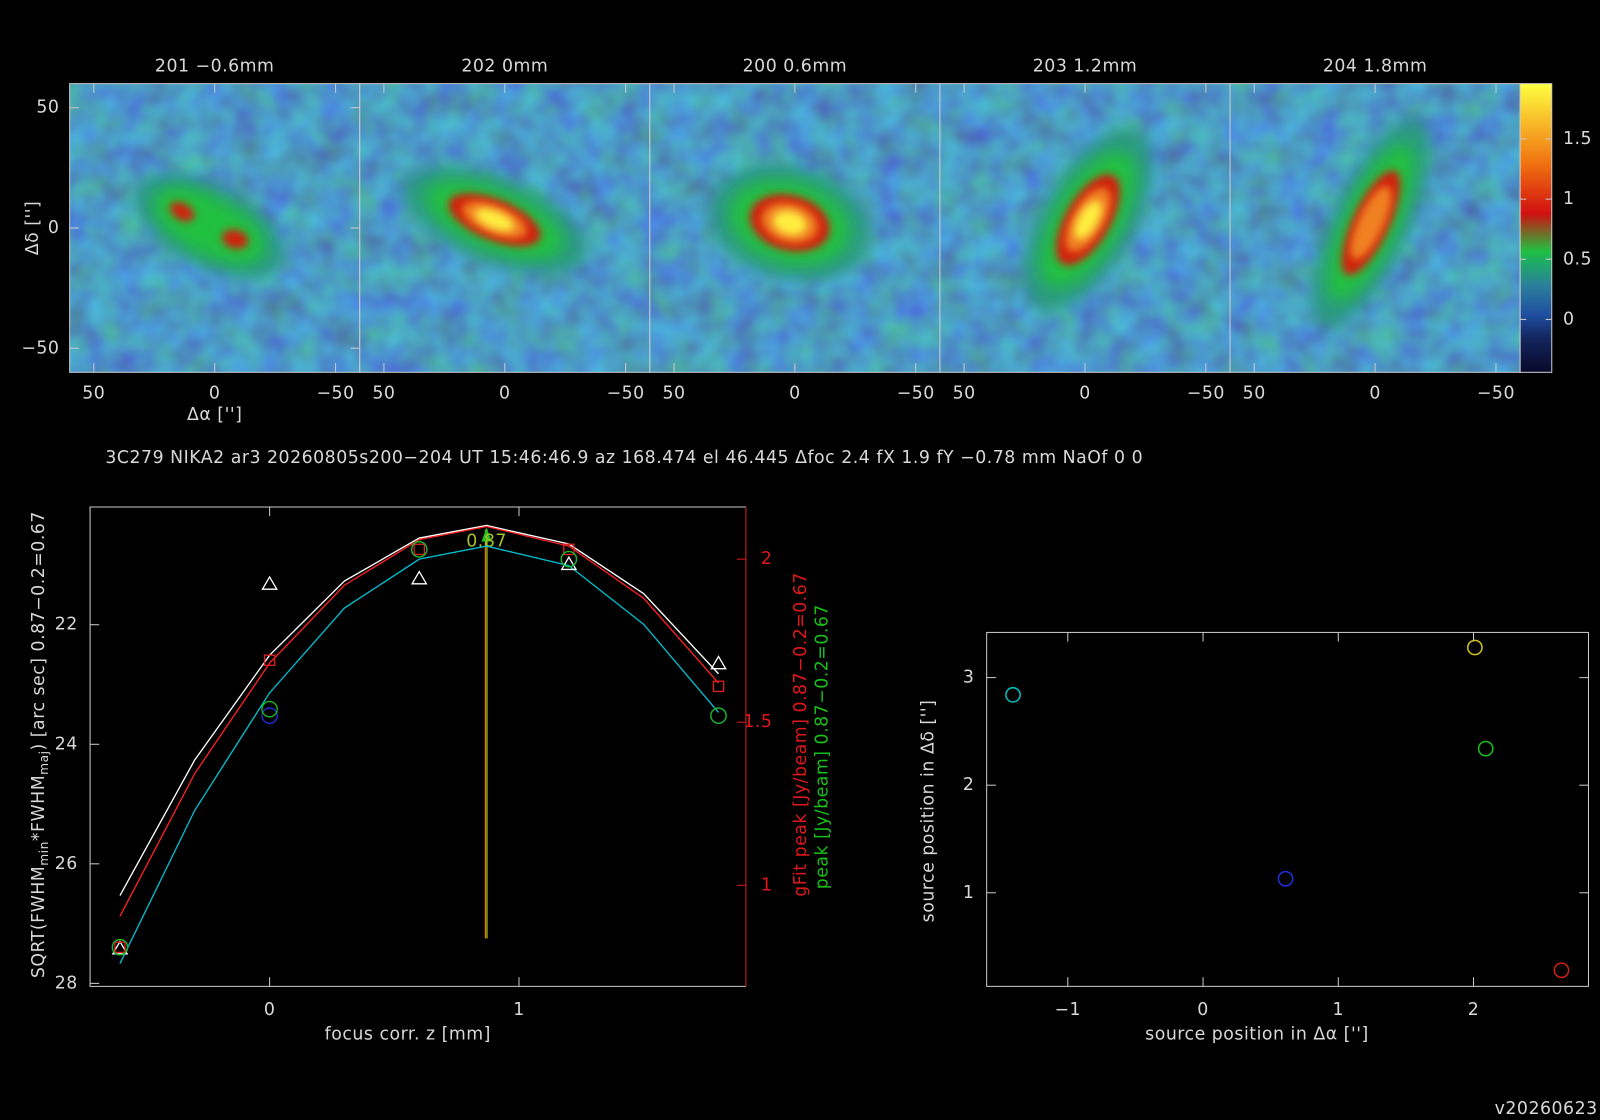 The image size is (1600, 1120). I want to click on y-tick-label: 28, so click(66, 983).